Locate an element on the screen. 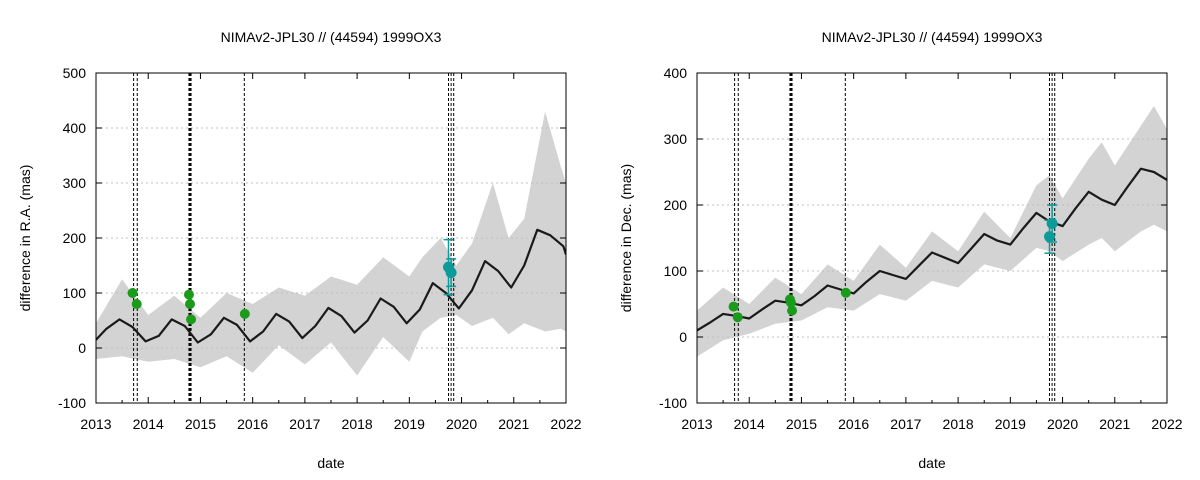 This screenshot has height=480, width=1200. y-tick-label: 500 is located at coordinates (75, 73).